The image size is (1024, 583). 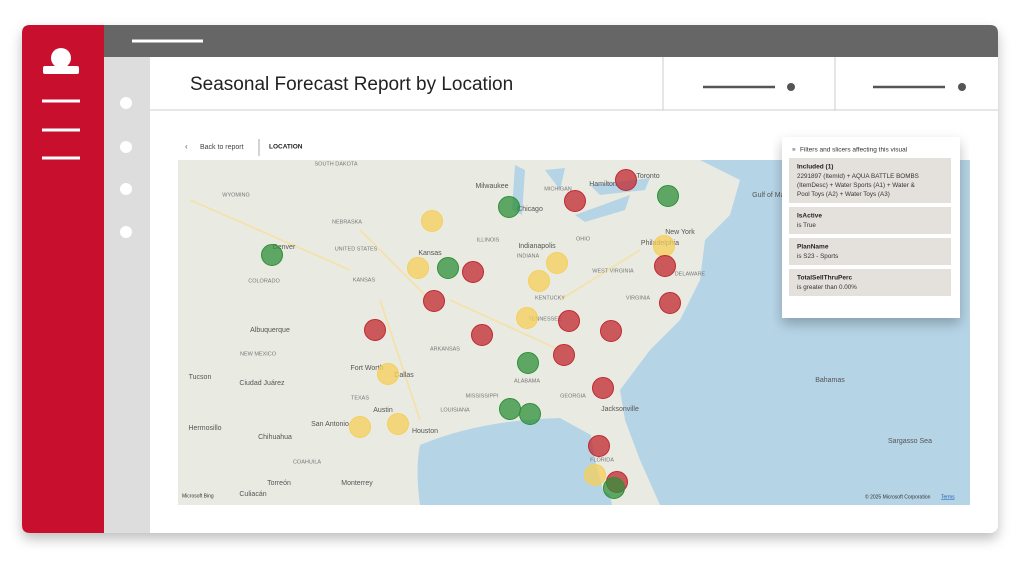 I want to click on map-label: OHIO, so click(x=583, y=239).